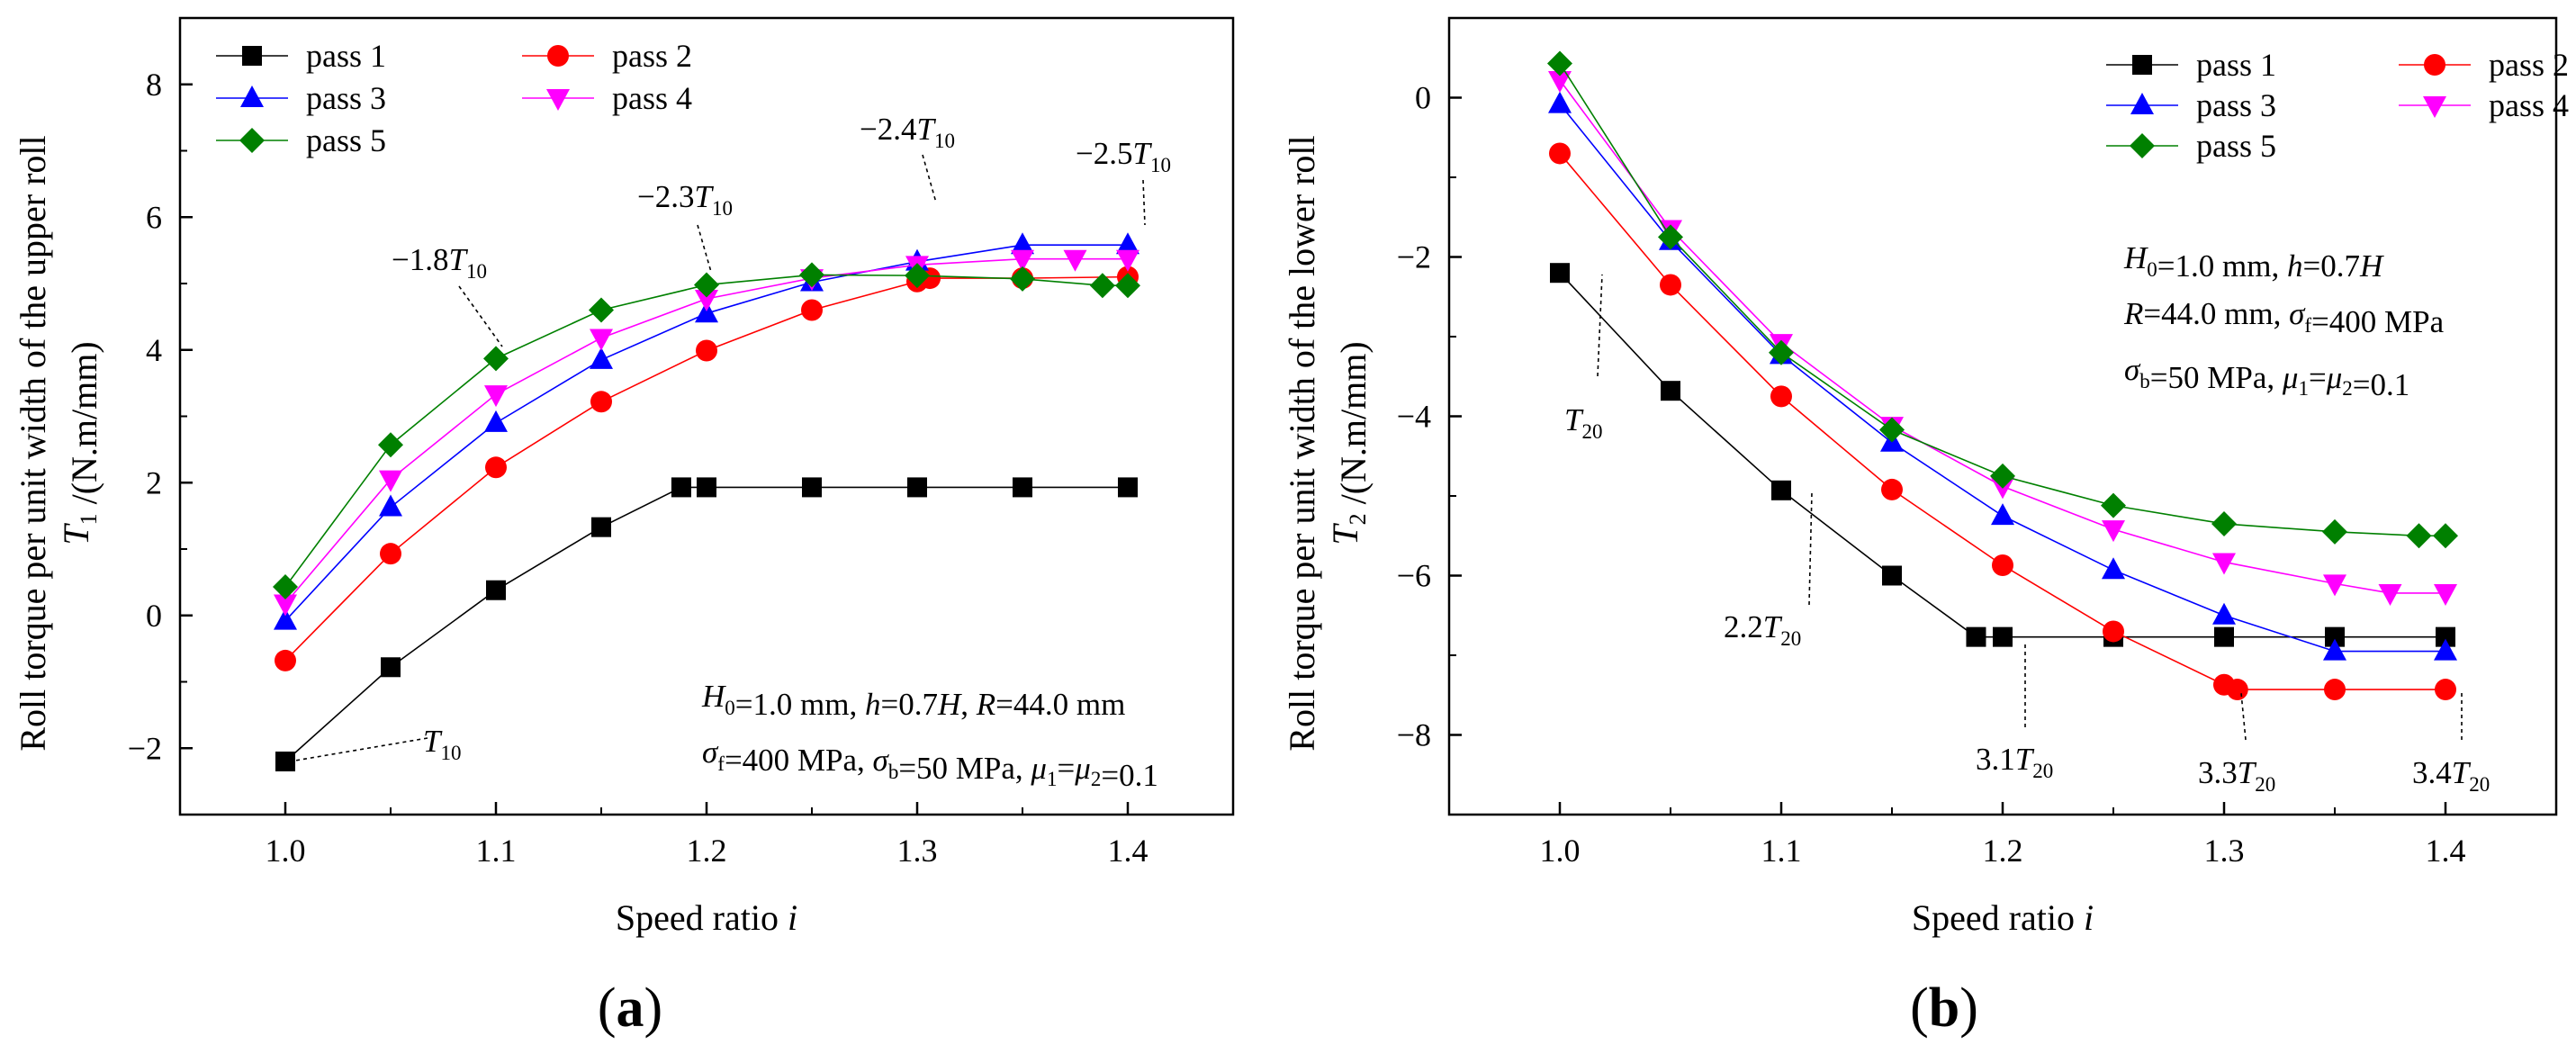 Image resolution: width=2576 pixels, height=1054 pixels. Describe the element at coordinates (913, 701) in the screenshot. I see `parameter-text: H0=1.0 mm, h=0.7H, R=44.0 mm` at that location.